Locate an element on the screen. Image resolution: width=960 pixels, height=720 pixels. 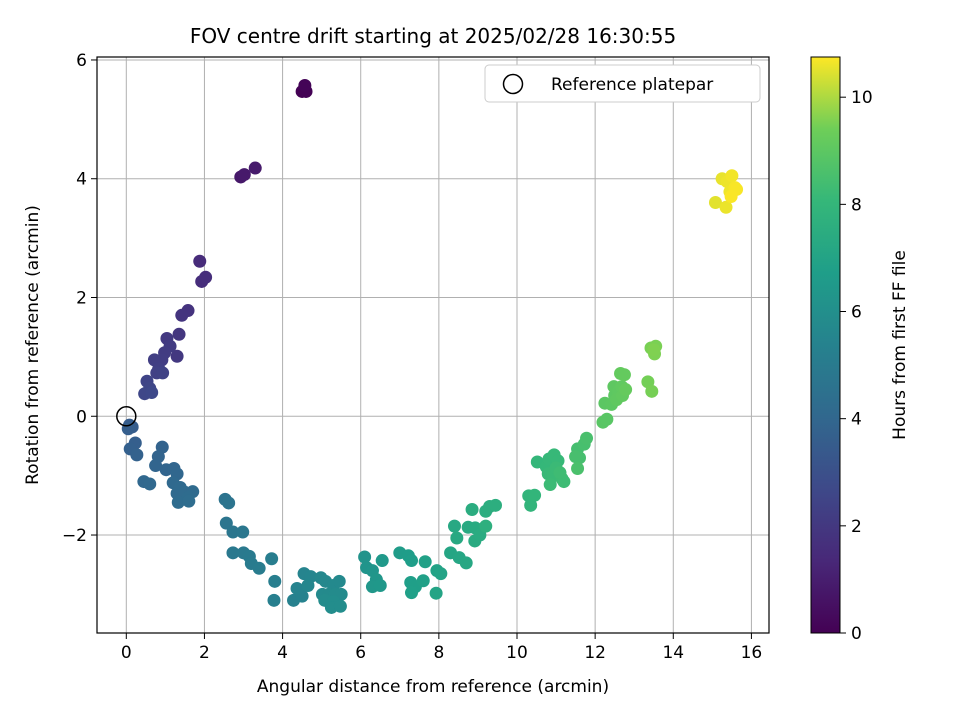
x-axis-ticks: 0 2 4 6 8 10 12 14 16 is located at coordinates (441, 648).